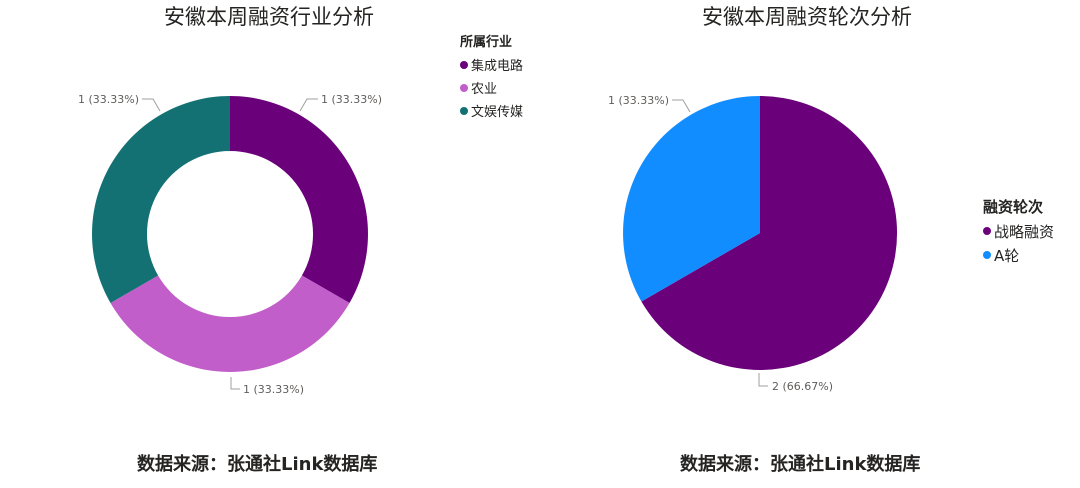 Image resolution: width=1080 pixels, height=488 pixels. I want to click on donut-slice-integrated-circuit, so click(299, 199).